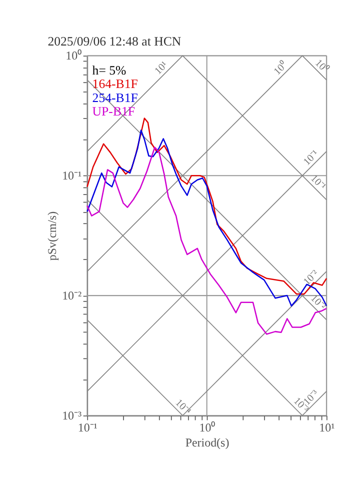  What do you see at coordinates (88, 427) in the screenshot?
I see `x-tick-label: 10⁻¹` at bounding box center [88, 427].